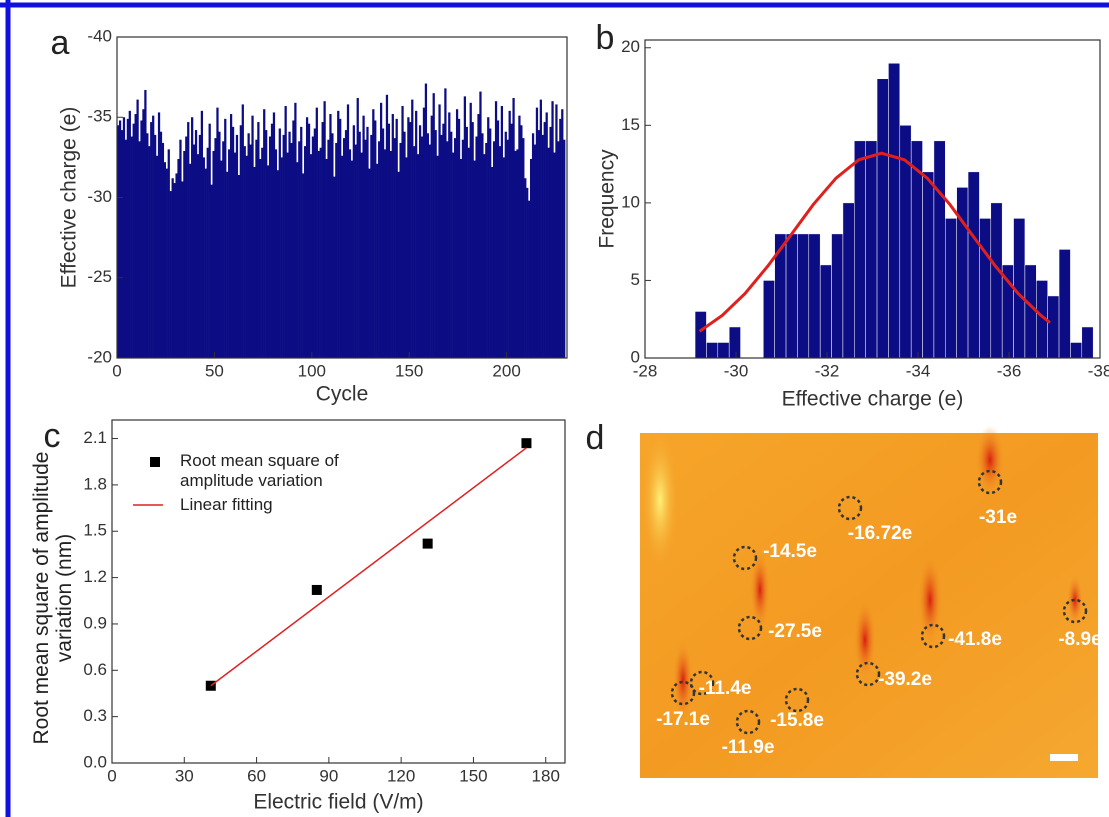 The width and height of the screenshot is (1109, 817). Describe the element at coordinates (797, 720) in the screenshot. I see `charge-label: -15.8e` at that location.